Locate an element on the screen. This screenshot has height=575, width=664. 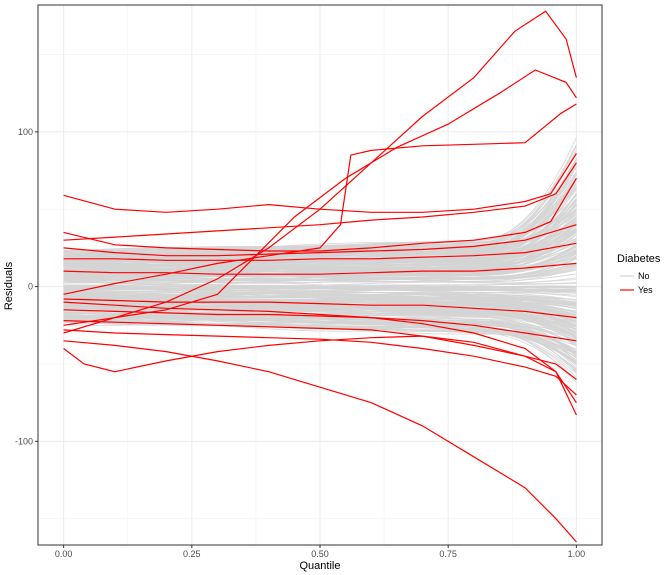
legend-title: Diabetes is located at coordinates (639, 259).